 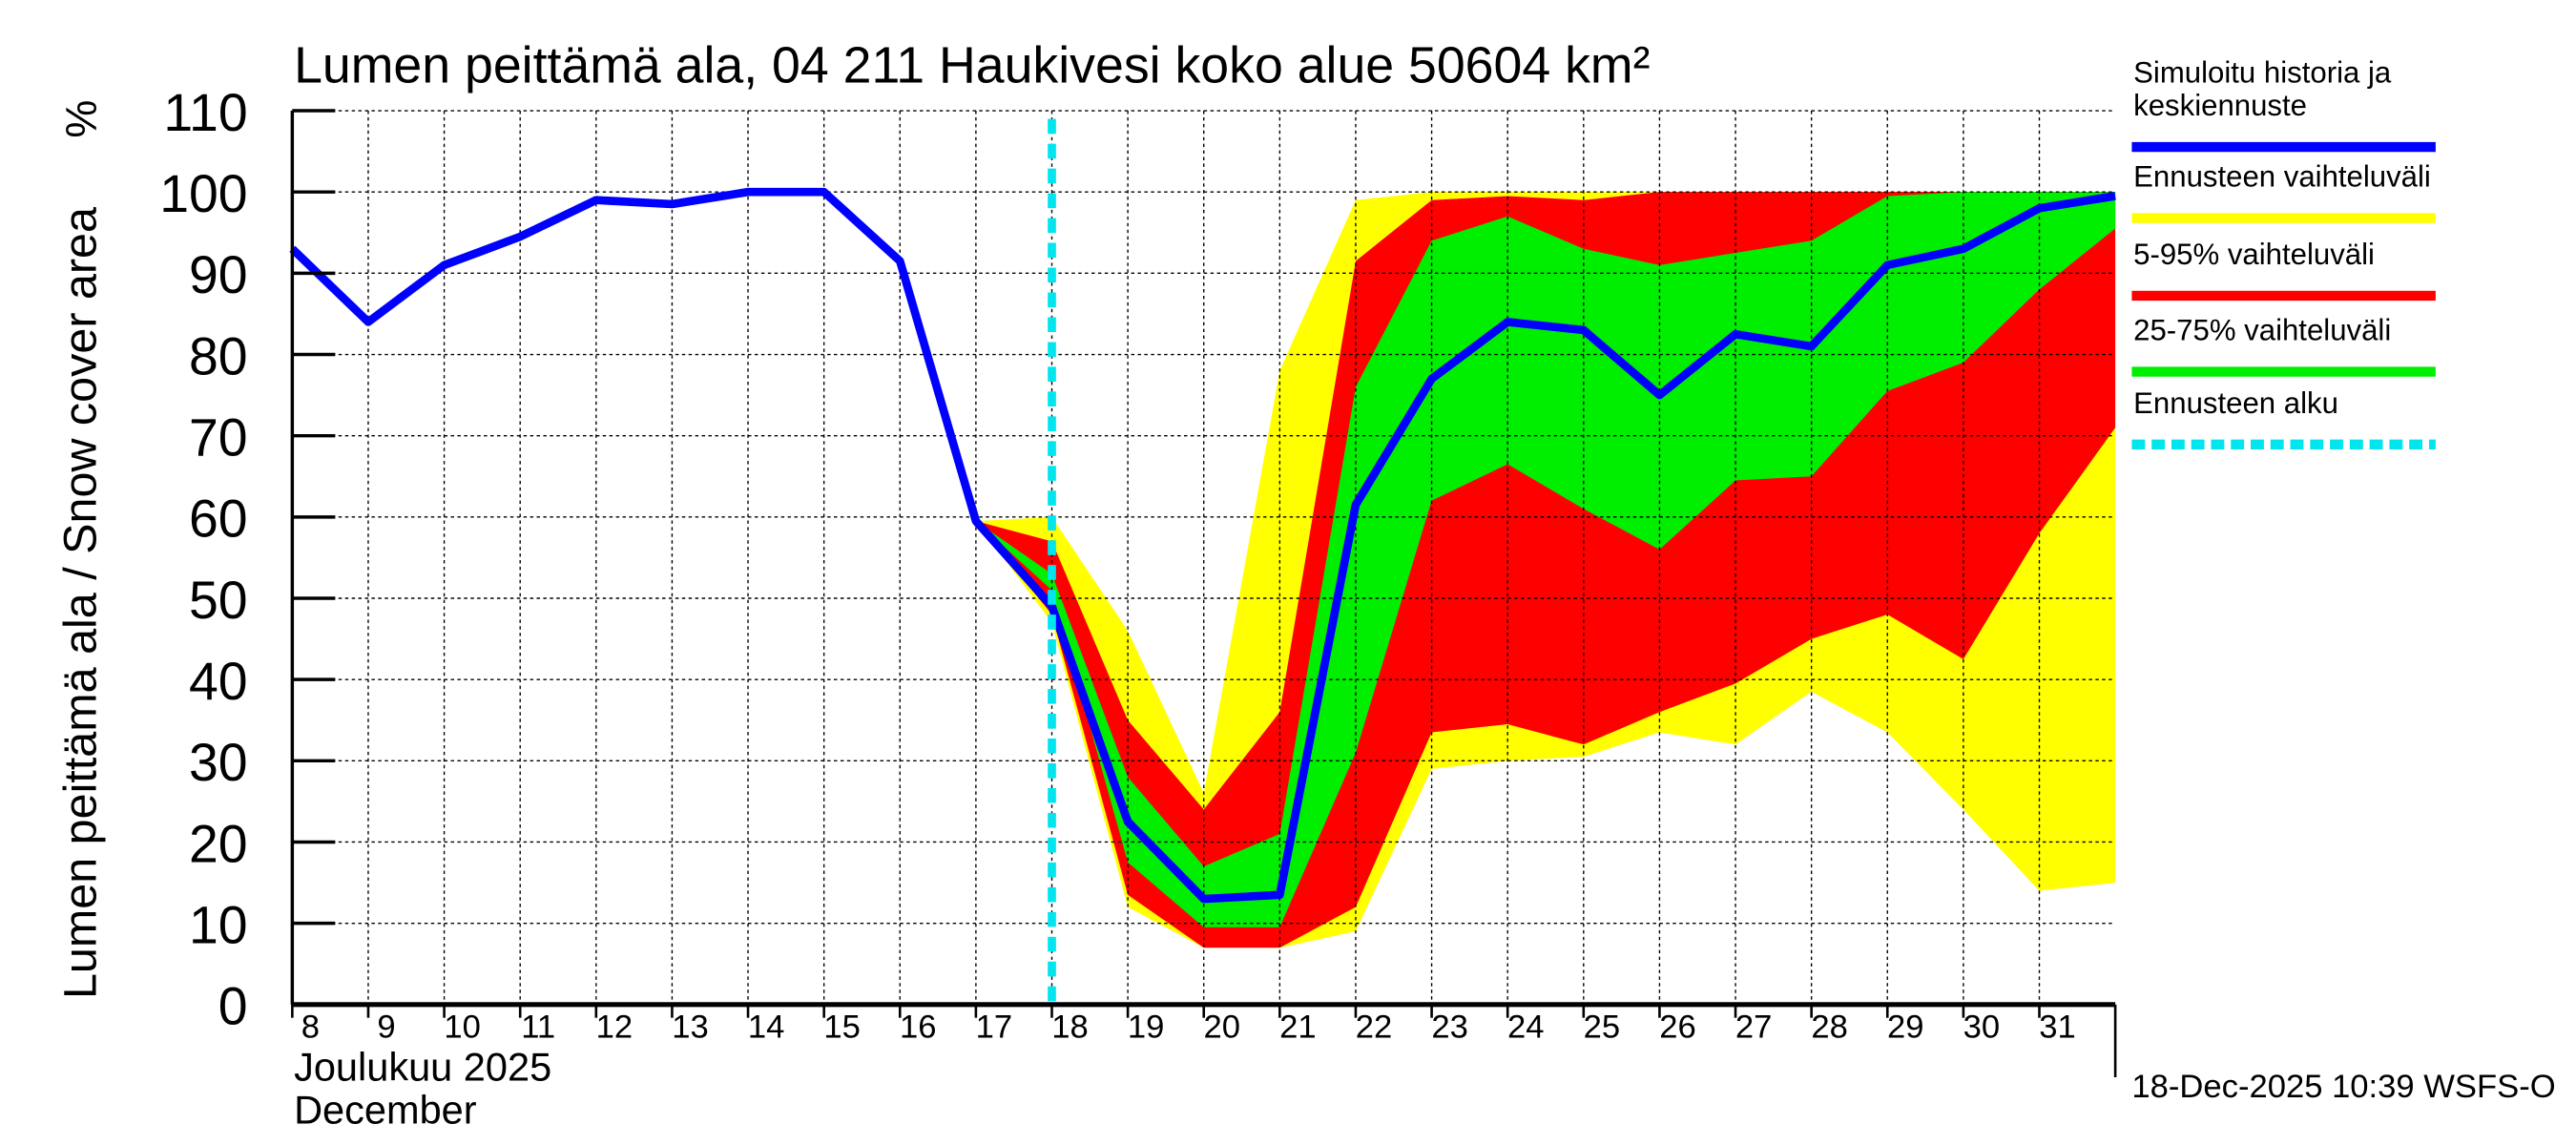 I want to click on x-label-month: Joulukuu 2025, so click(x=422, y=1066).